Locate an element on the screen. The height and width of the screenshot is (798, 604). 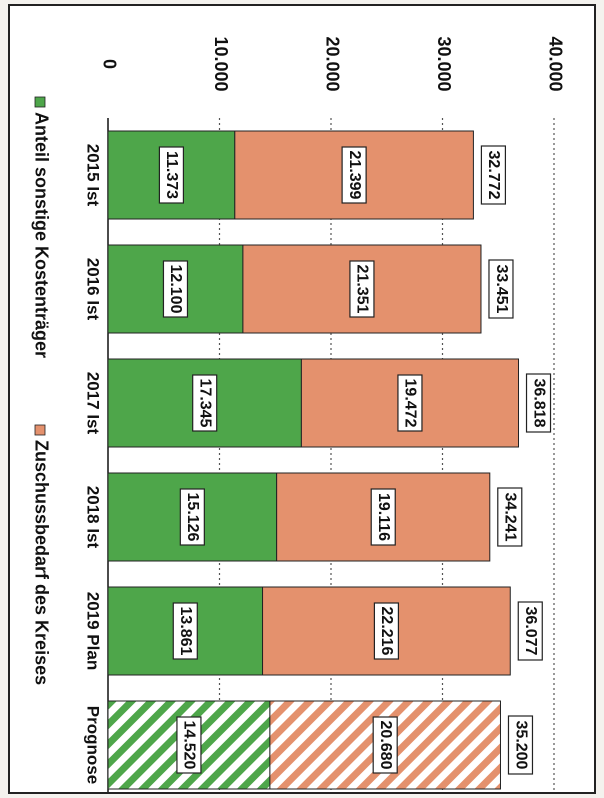
data-label: 22.216 is located at coordinates (386, 631).